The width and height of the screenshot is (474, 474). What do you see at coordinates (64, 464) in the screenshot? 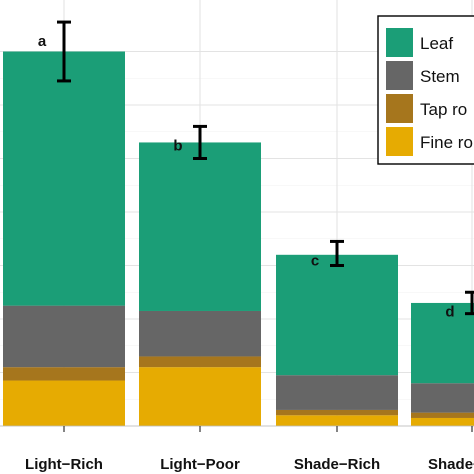
I see `x-tick-label: Light−Rich` at bounding box center [64, 464].